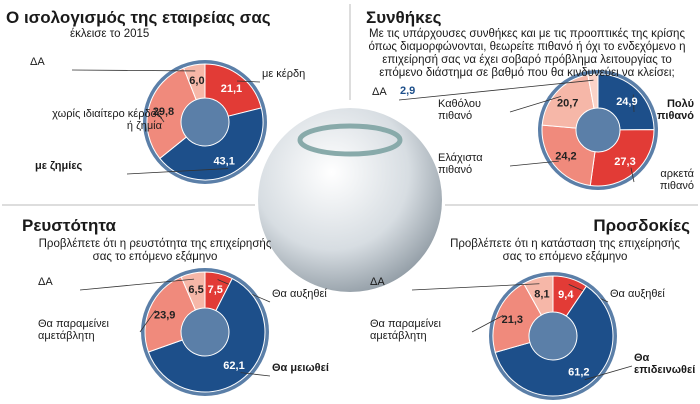 This screenshot has height=404, width=700. Describe the element at coordinates (59, 166) in the screenshot. I see `legend-label: με ζημίες` at that location.